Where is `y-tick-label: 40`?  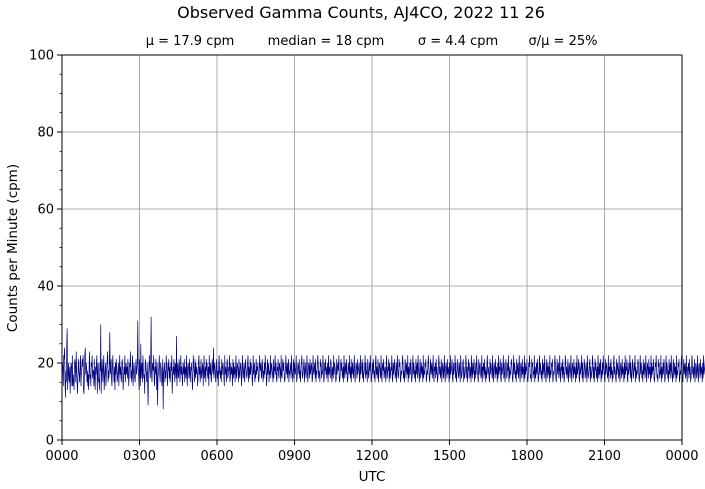
y-tick-label: 40 is located at coordinates (45, 287).